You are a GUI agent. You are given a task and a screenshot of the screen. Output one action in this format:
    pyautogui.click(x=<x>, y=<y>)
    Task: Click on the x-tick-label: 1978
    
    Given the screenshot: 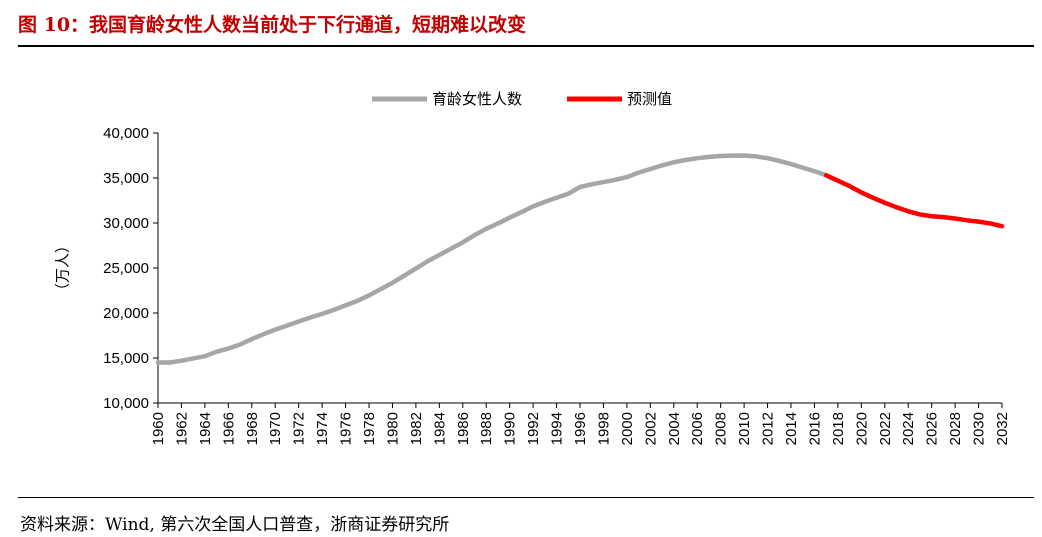 What is the action you would take?
    pyautogui.click(x=369, y=428)
    